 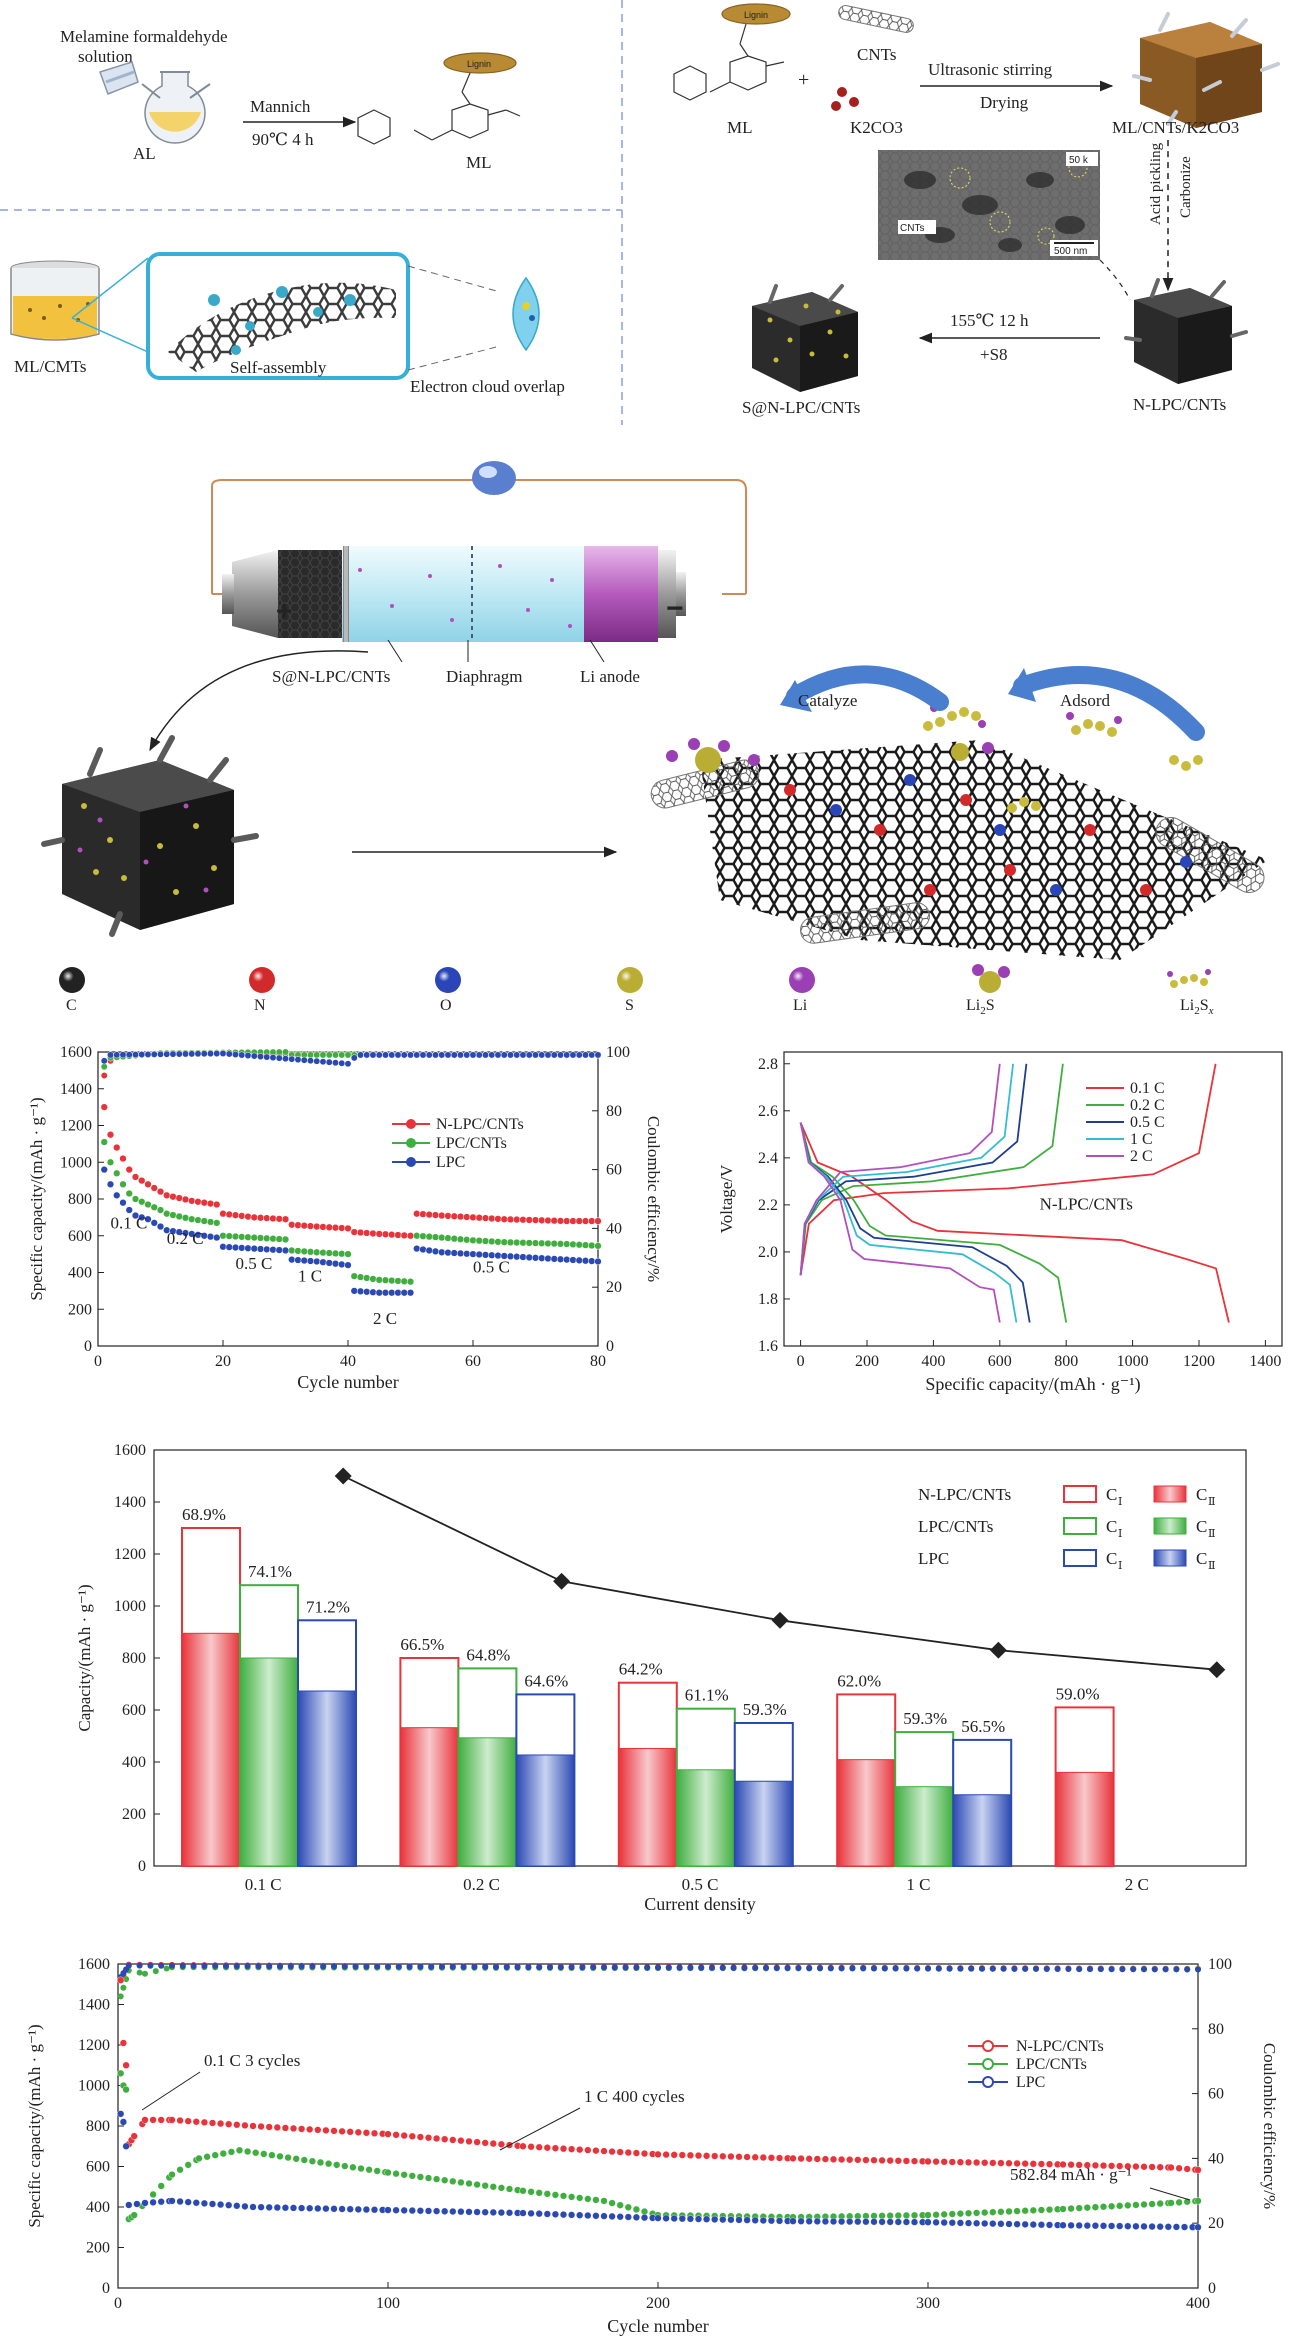 I want to click on bar-percent-label: 64.6%, so click(x=546, y=1680).